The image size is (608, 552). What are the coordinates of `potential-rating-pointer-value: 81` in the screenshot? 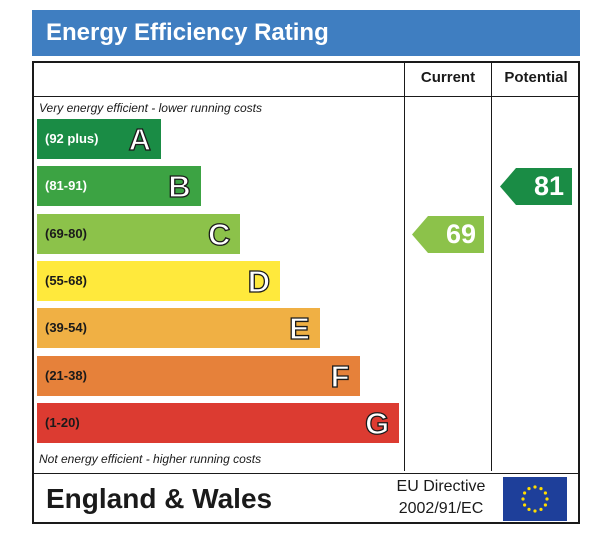 It's located at (548, 186).